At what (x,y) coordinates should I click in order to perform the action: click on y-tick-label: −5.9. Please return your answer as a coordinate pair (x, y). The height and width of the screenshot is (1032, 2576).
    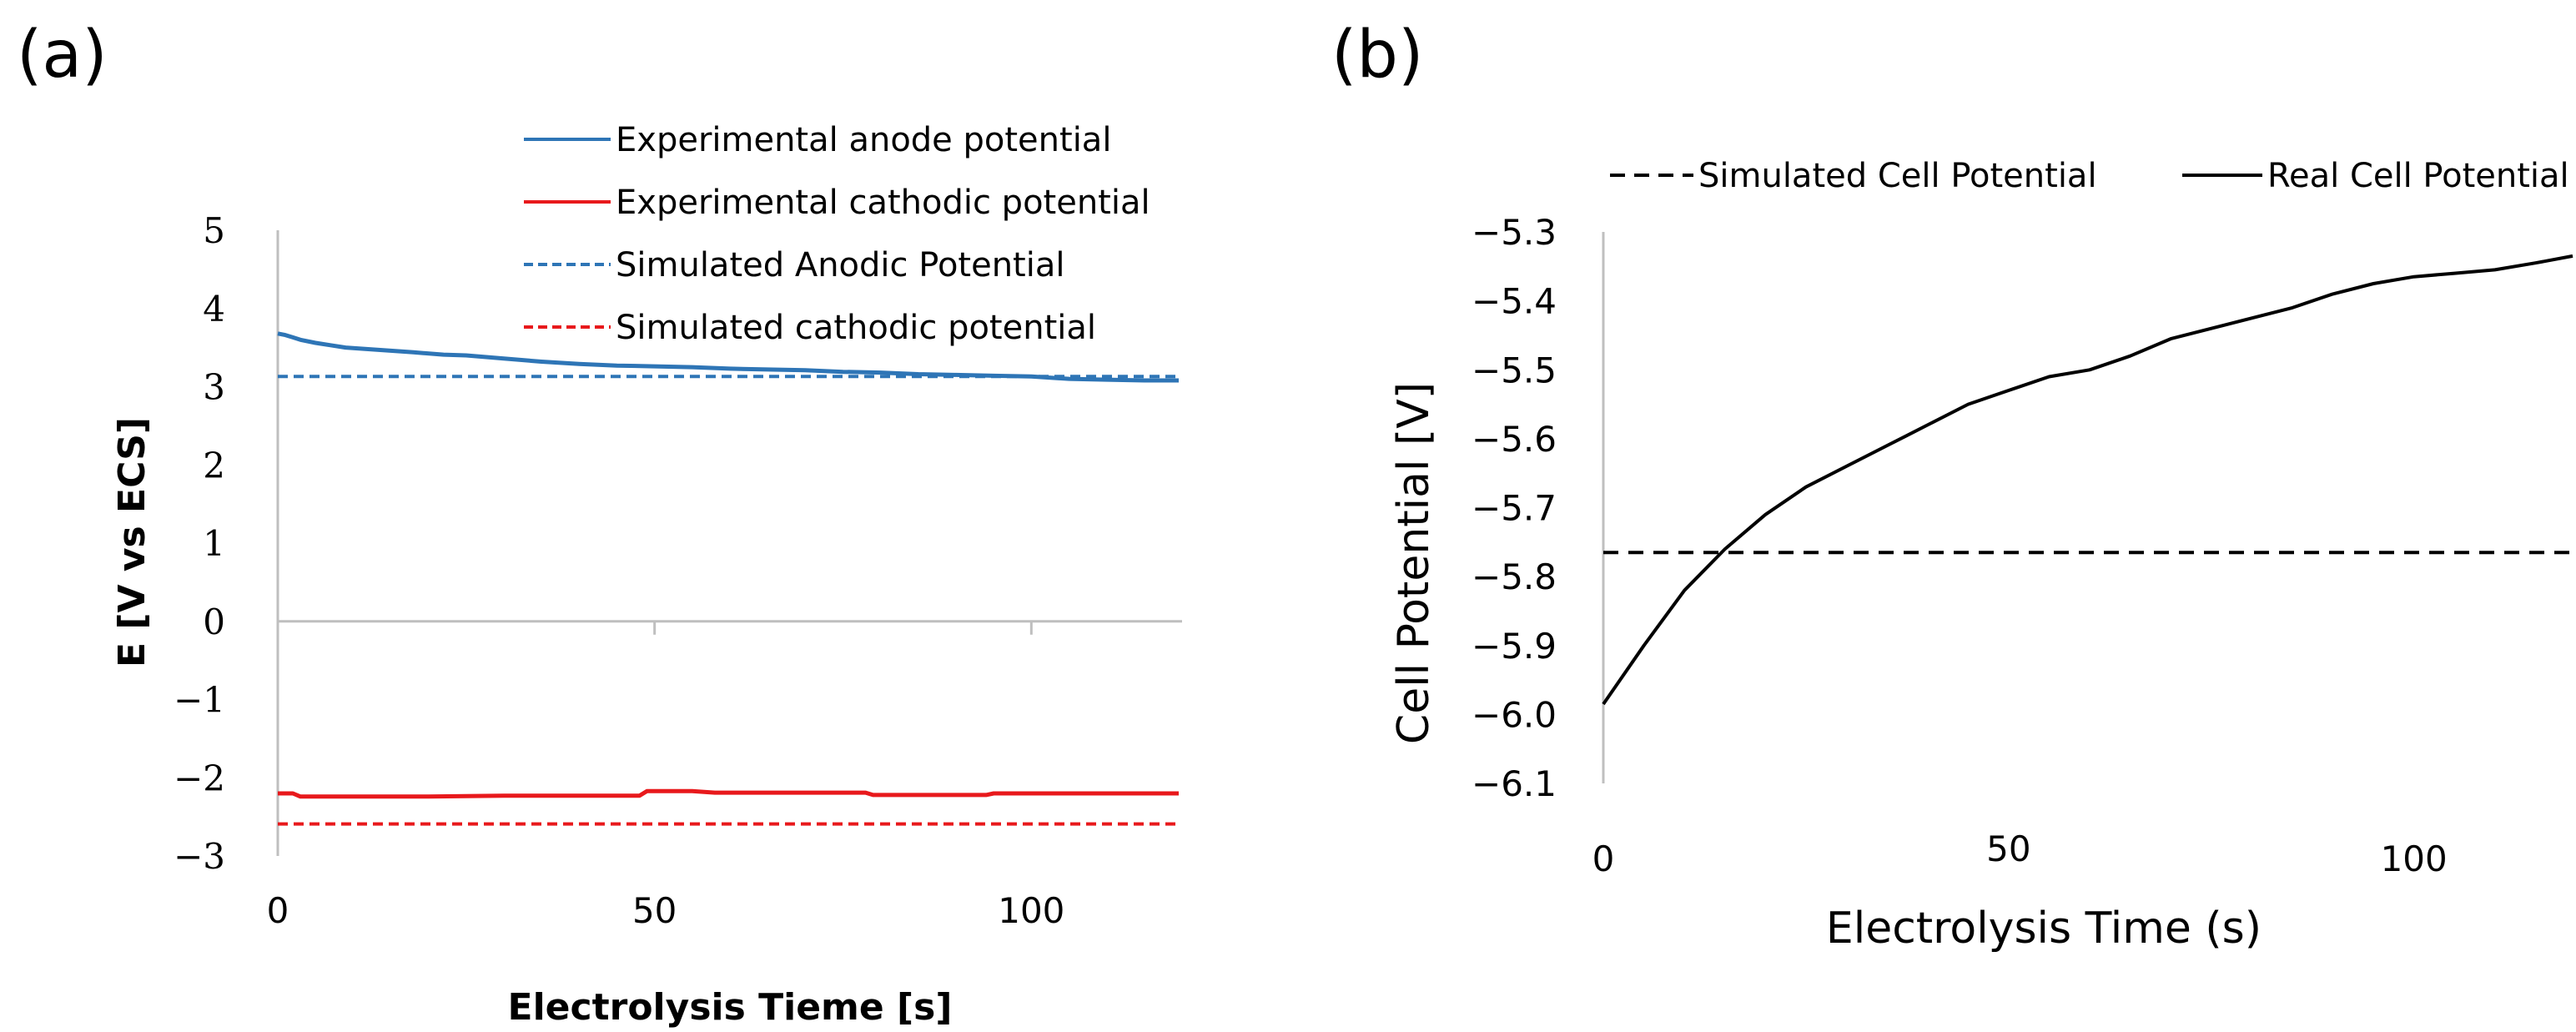
    Looking at the image, I should click on (1514, 646).